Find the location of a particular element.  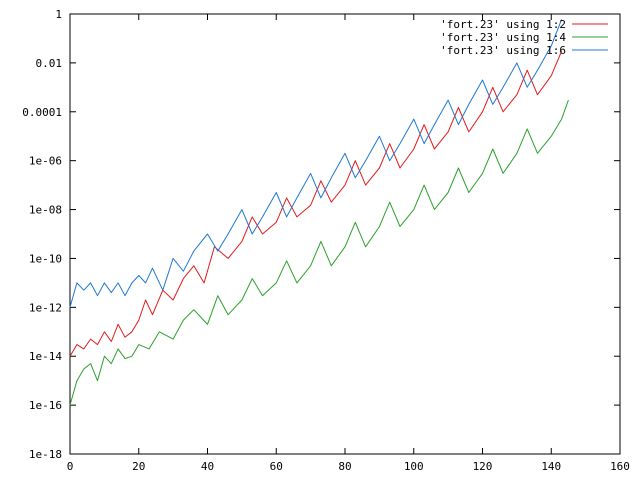

x-tick-label: 140 is located at coordinates (551, 466).